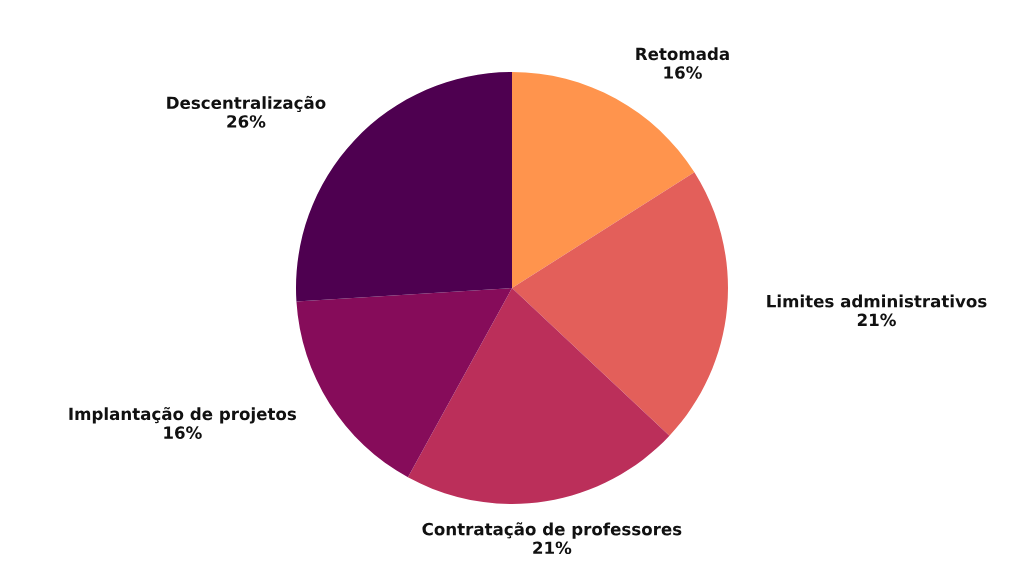 This screenshot has width=1024, height=576. Describe the element at coordinates (246, 104) in the screenshot. I see `slice-label: Descentralização` at that location.